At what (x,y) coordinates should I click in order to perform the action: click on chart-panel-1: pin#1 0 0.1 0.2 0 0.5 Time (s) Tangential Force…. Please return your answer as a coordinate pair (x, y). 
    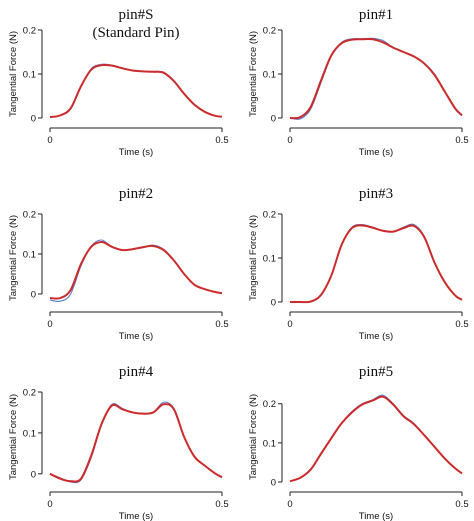
    Looking at the image, I should click on (358, 82).